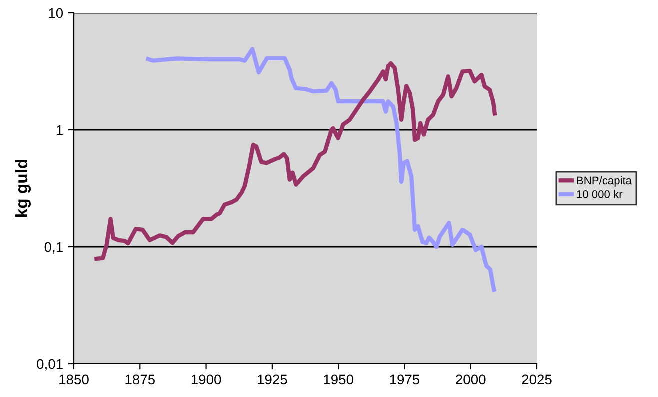 Image resolution: width=658 pixels, height=397 pixels. I want to click on y-tick-label: 1, so click(59, 130).